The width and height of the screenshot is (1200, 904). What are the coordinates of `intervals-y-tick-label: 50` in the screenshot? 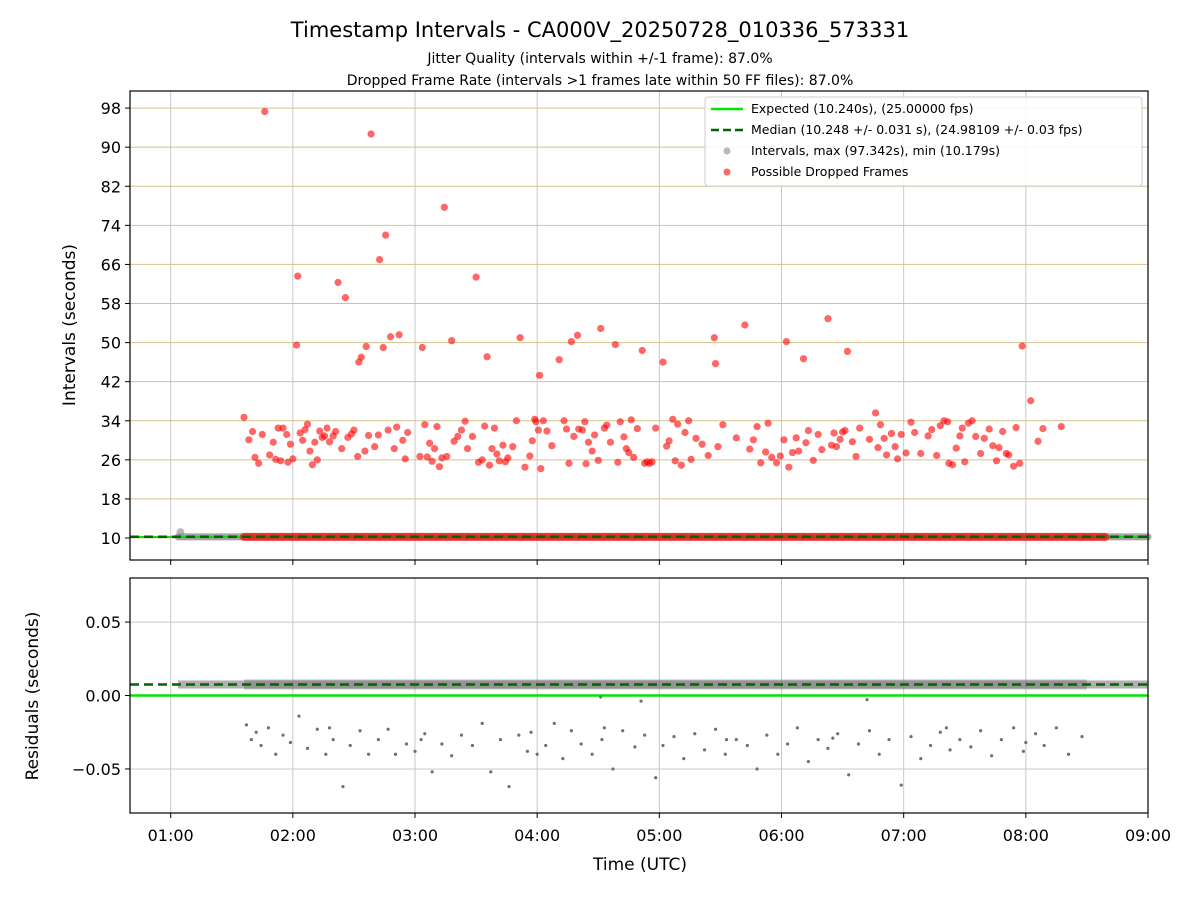 It's located at (111, 343).